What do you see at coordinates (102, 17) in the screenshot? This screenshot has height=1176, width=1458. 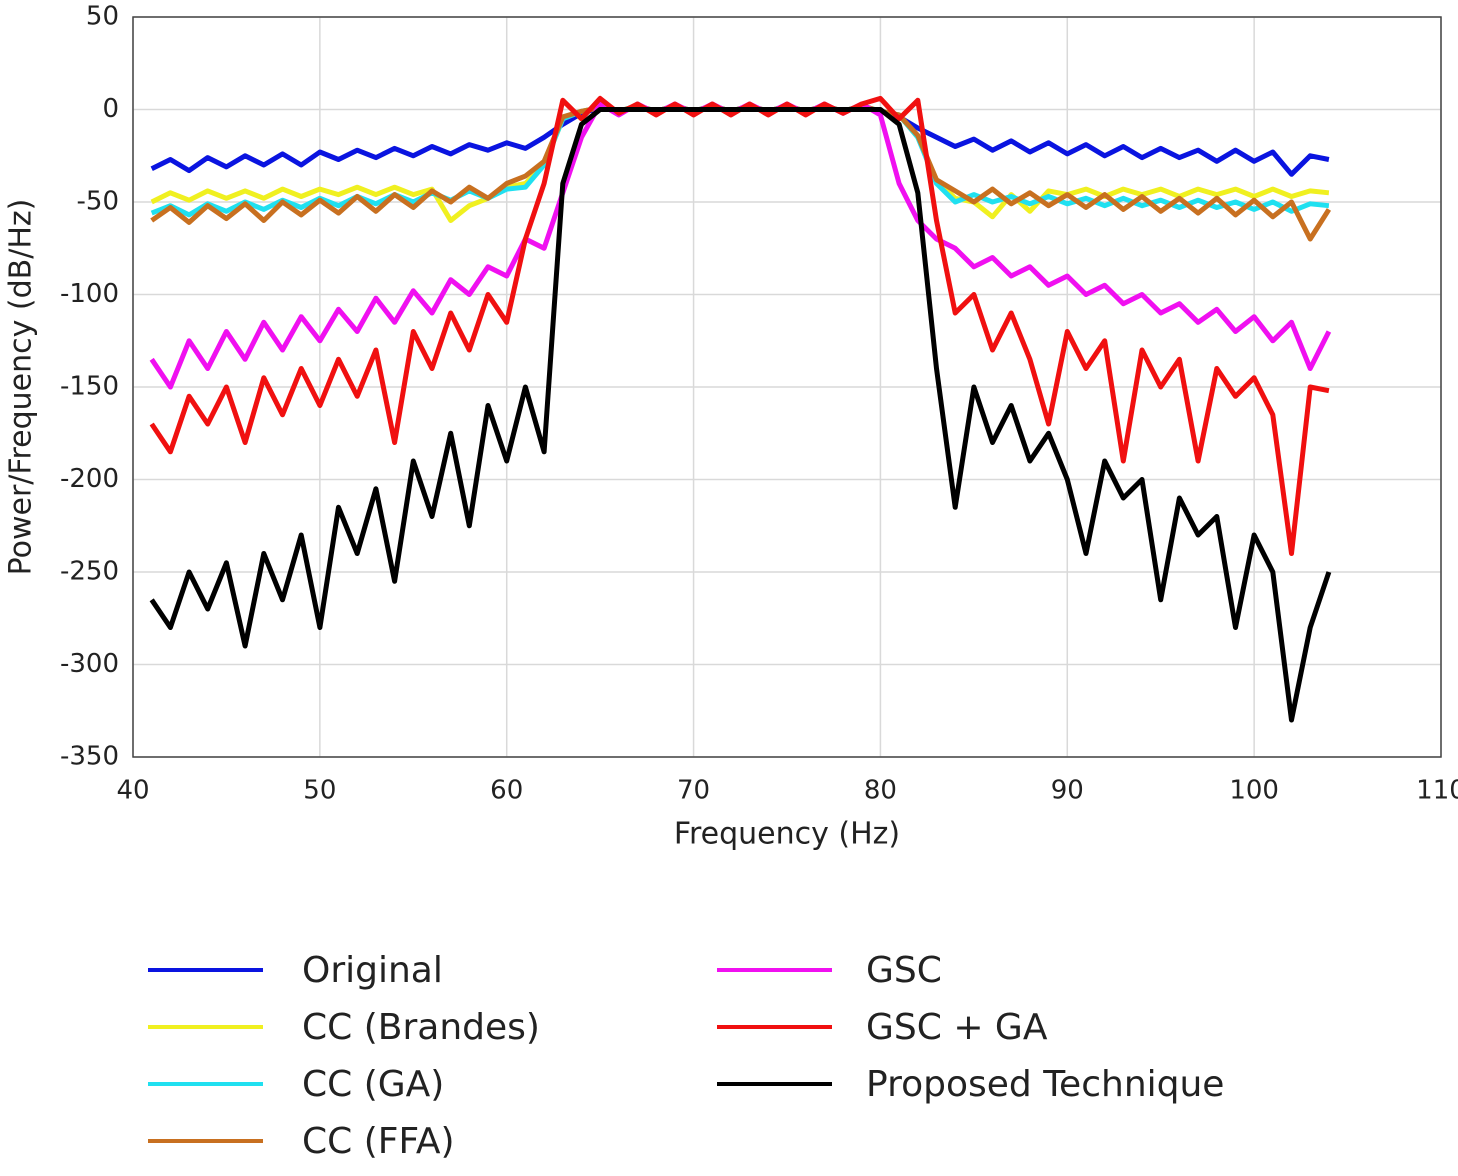 I see `y-tick-label: 50` at bounding box center [102, 17].